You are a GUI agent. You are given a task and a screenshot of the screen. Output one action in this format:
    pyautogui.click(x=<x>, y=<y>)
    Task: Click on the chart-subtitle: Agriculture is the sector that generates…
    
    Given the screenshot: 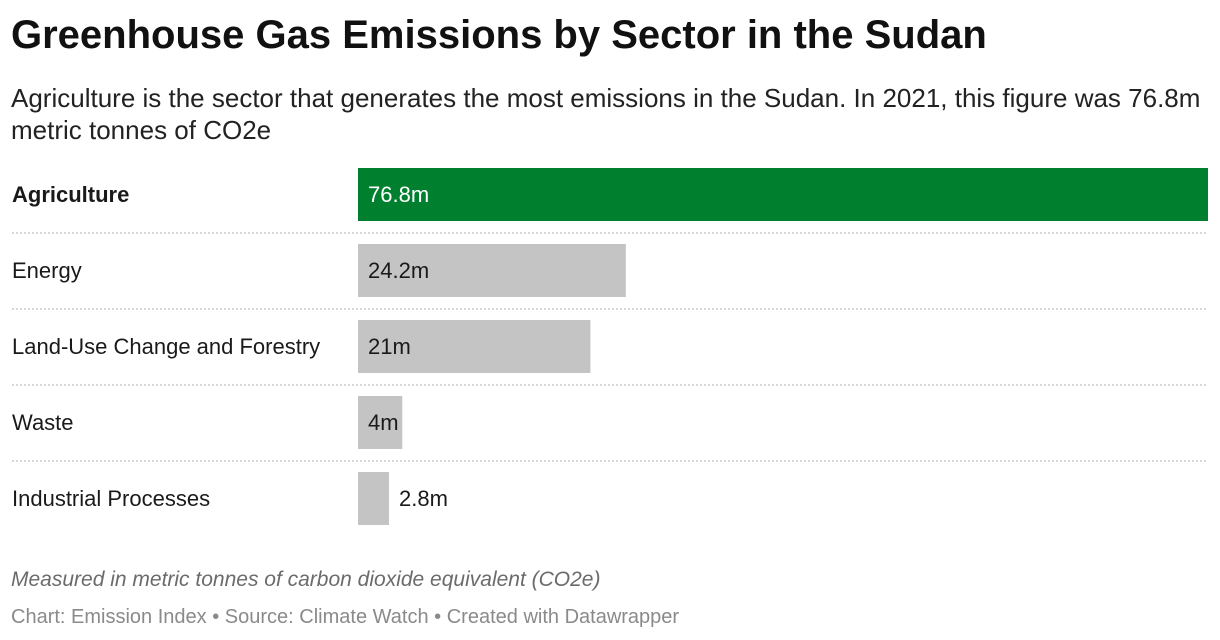 What is the action you would take?
    pyautogui.click(x=606, y=114)
    